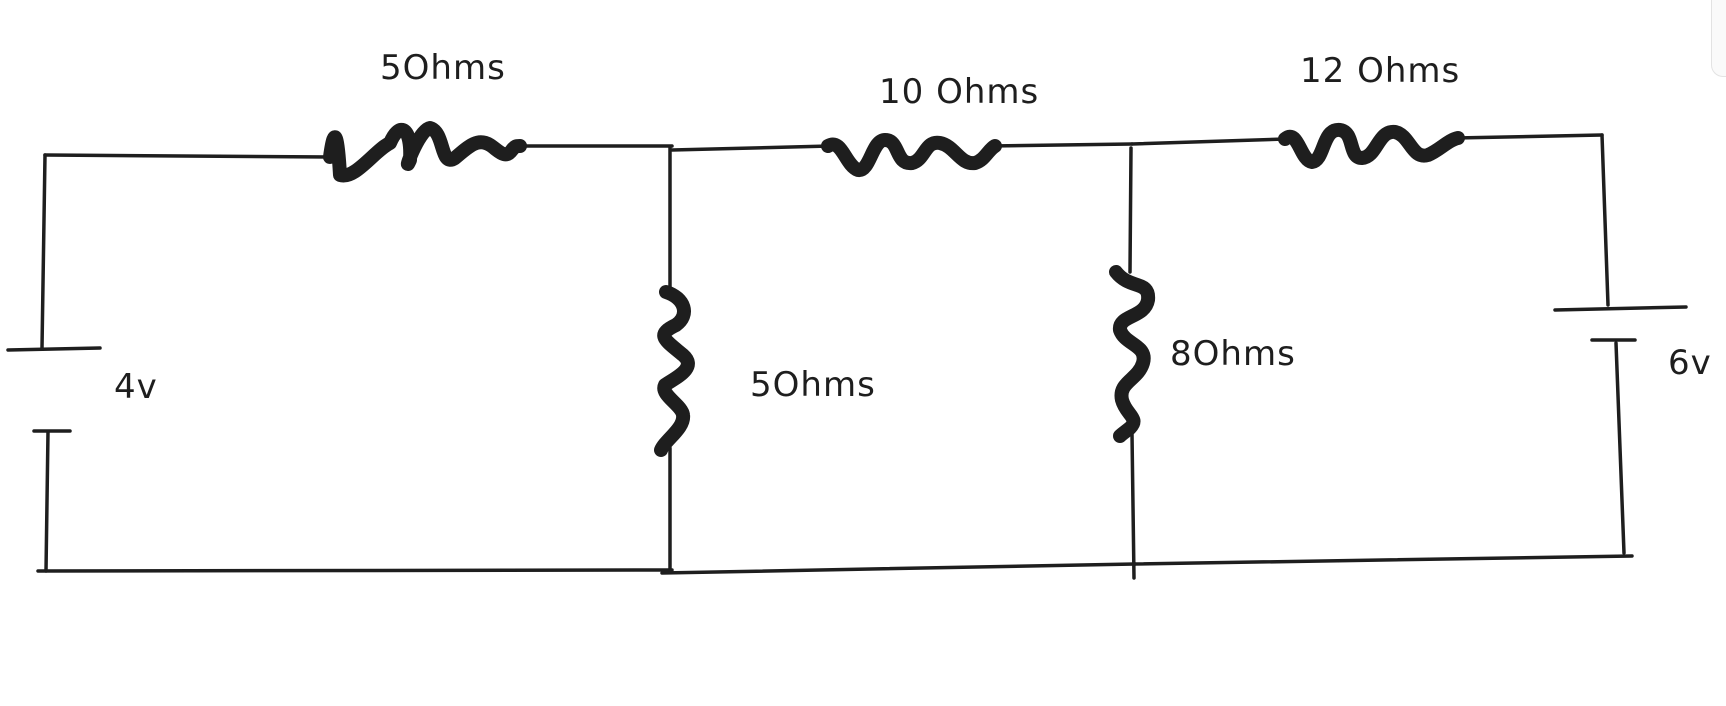 Image resolution: width=1726 pixels, height=706 pixels. What do you see at coordinates (1371, 146) in the screenshot?
I see `resistor-top-right` at bounding box center [1371, 146].